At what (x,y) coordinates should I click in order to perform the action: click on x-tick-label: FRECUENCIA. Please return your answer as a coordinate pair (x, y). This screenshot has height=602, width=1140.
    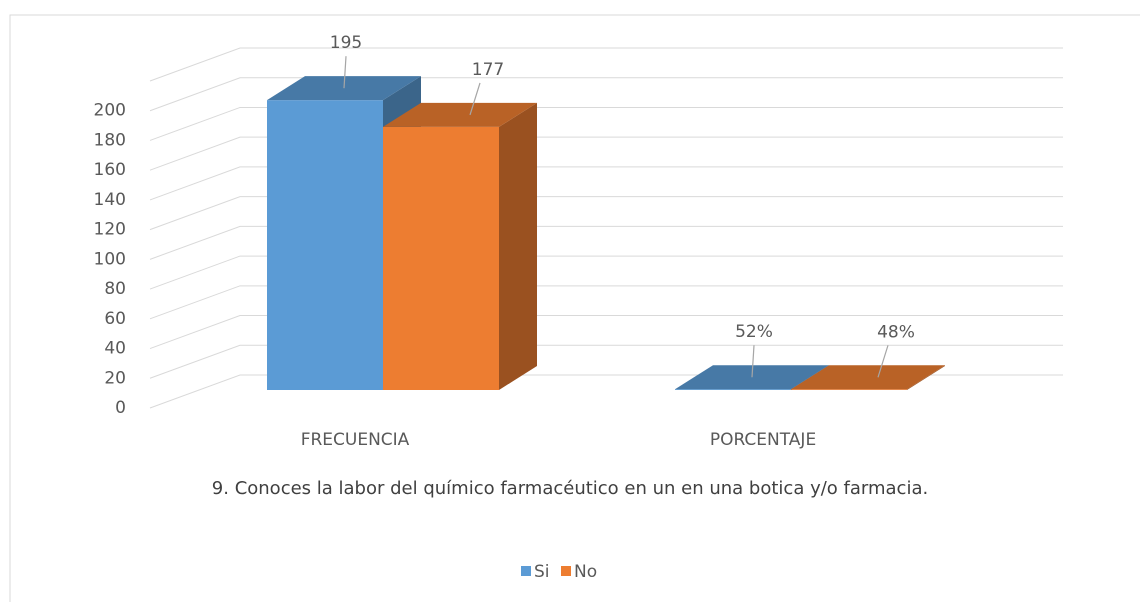
    Looking at the image, I should click on (355, 440).